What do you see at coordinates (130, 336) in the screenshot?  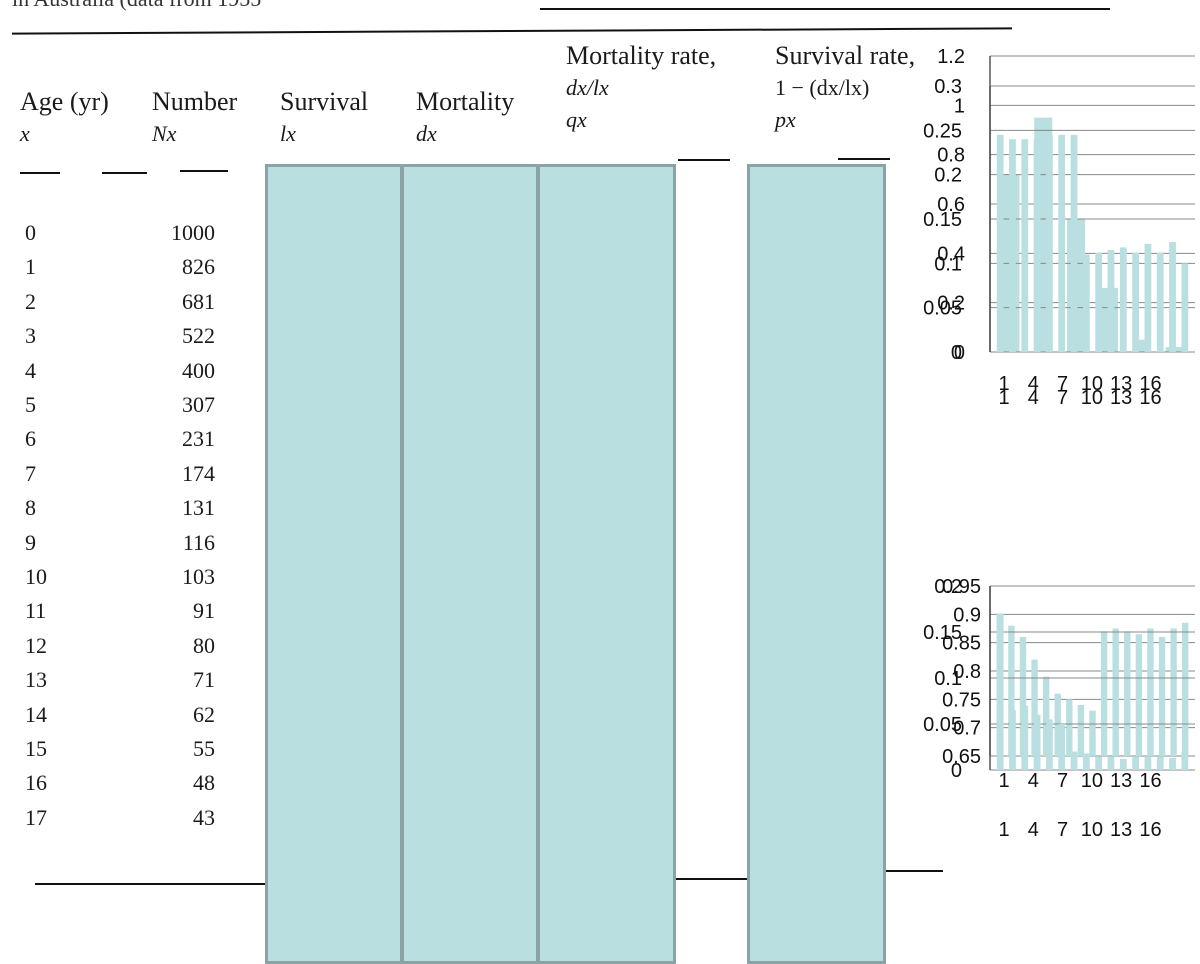 I see `table-row: 3 522` at bounding box center [130, 336].